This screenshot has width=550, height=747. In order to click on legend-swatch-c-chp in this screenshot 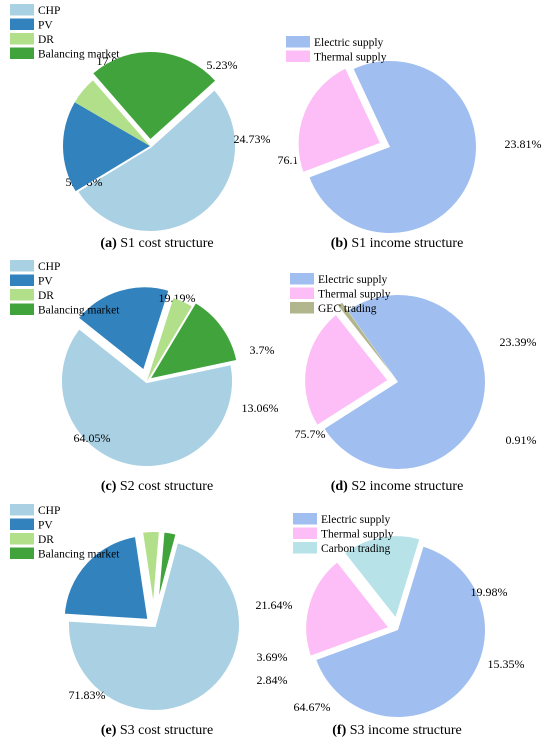, I will do `click(22, 266)`.